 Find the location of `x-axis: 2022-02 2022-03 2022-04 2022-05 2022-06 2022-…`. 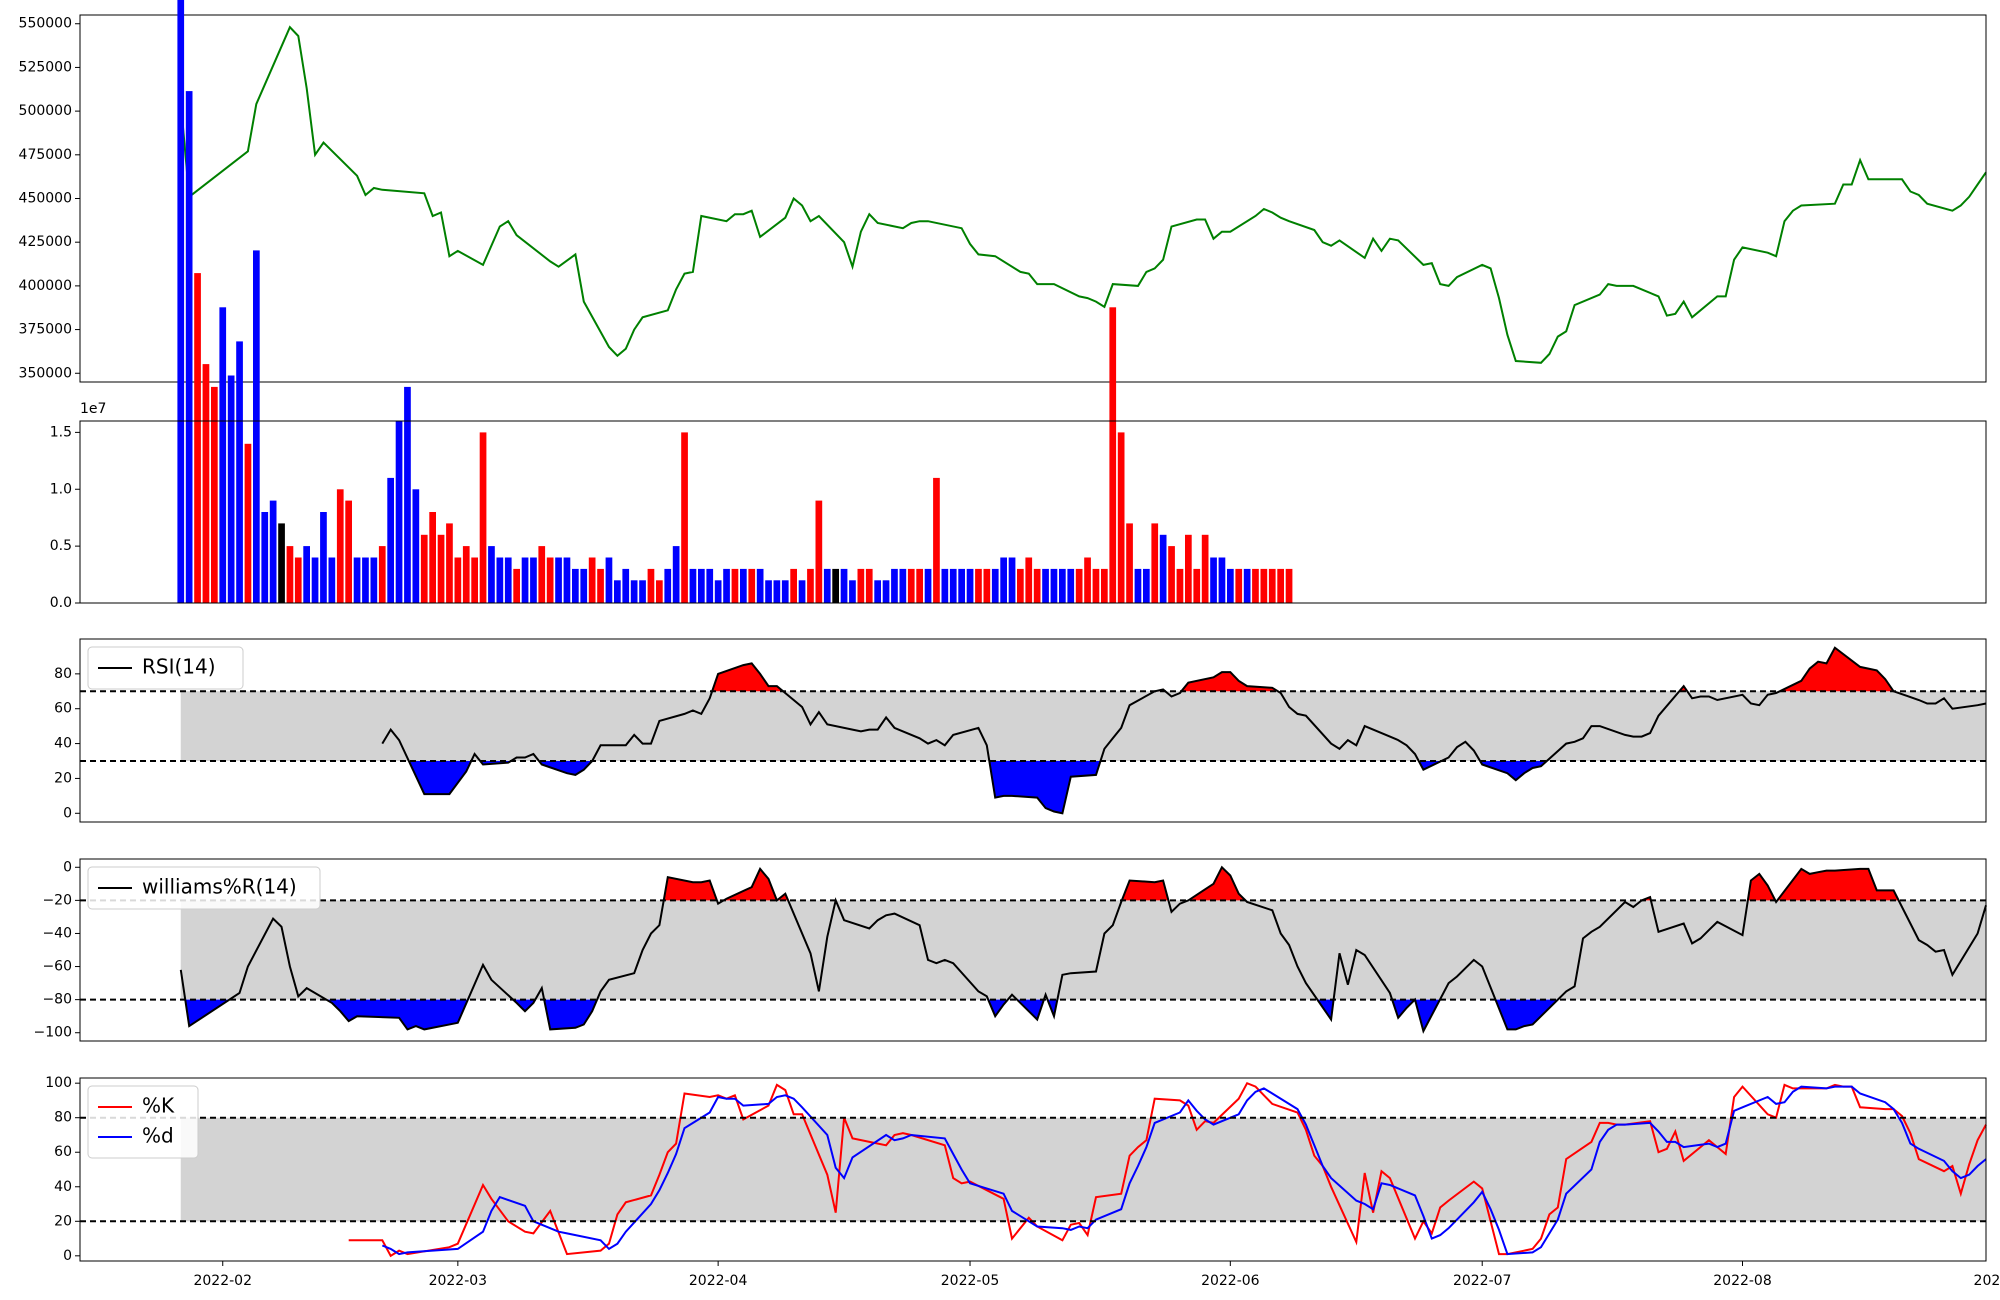

x-axis: 2022-02 2022-03 2022-04 2022-05 2022-06 2022-… is located at coordinates (1096, 1275).